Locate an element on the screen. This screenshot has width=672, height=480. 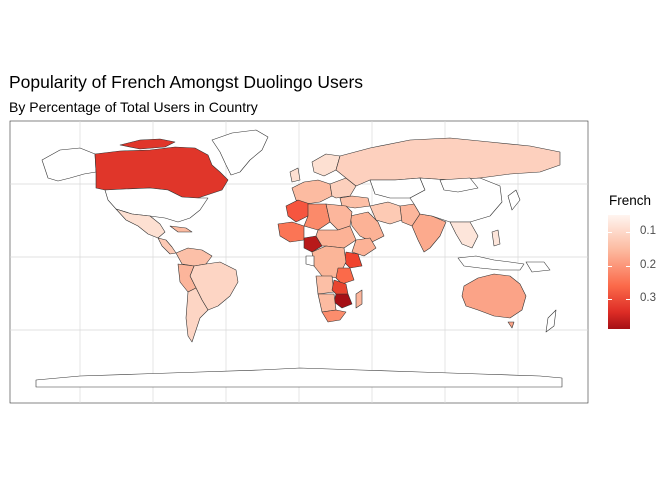
region-mexico is located at coordinates (140, 223).